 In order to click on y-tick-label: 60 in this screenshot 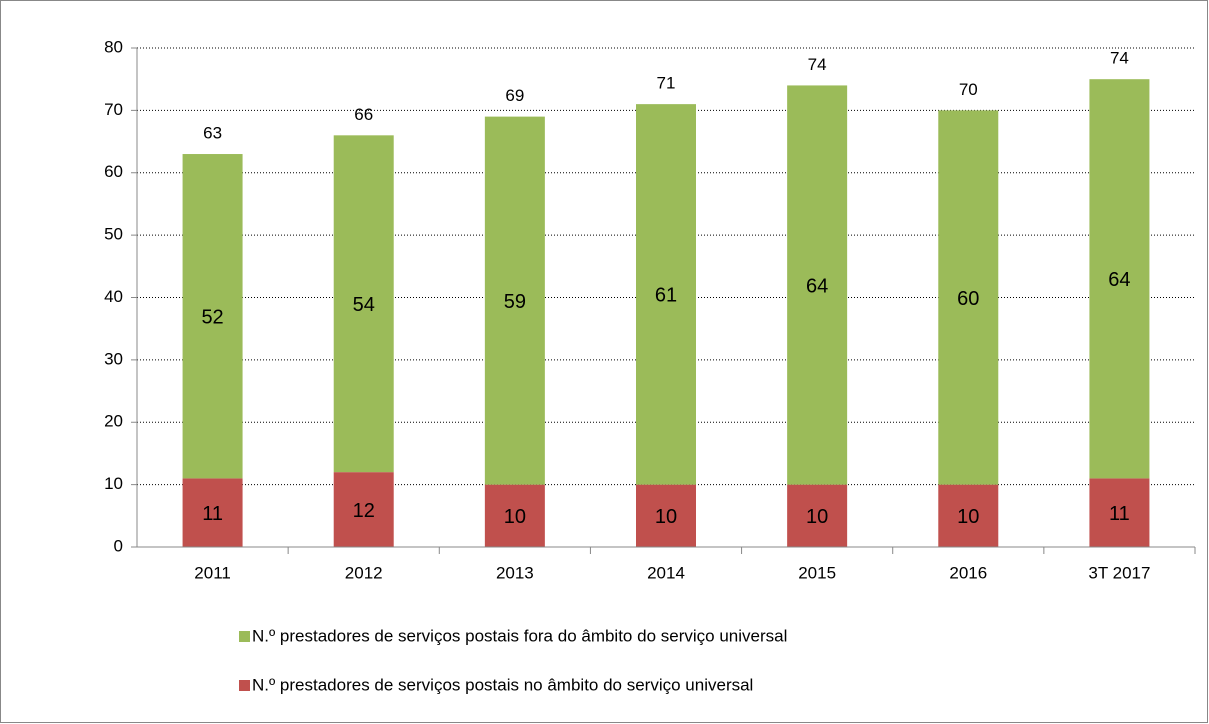, I will do `click(113, 171)`.